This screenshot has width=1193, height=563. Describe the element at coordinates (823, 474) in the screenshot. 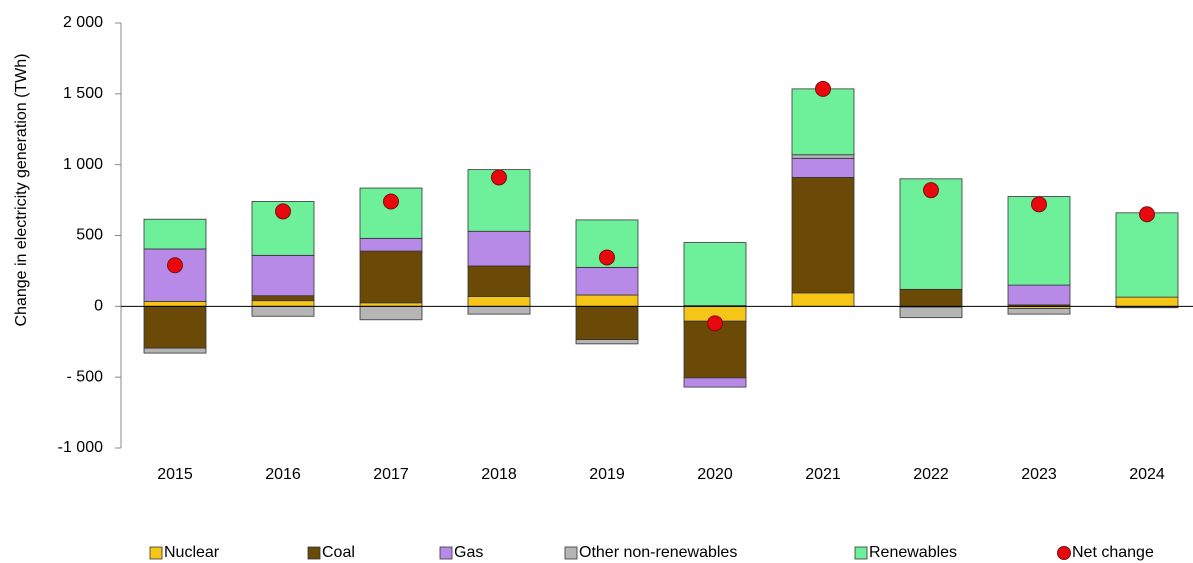

I see `x-tick-label: 2021` at that location.